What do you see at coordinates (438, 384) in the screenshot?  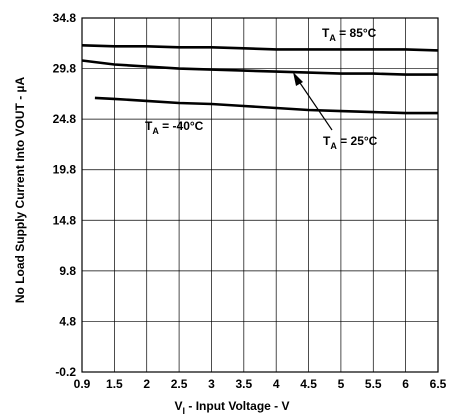 I see `x-tick-label: 6.5` at bounding box center [438, 384].